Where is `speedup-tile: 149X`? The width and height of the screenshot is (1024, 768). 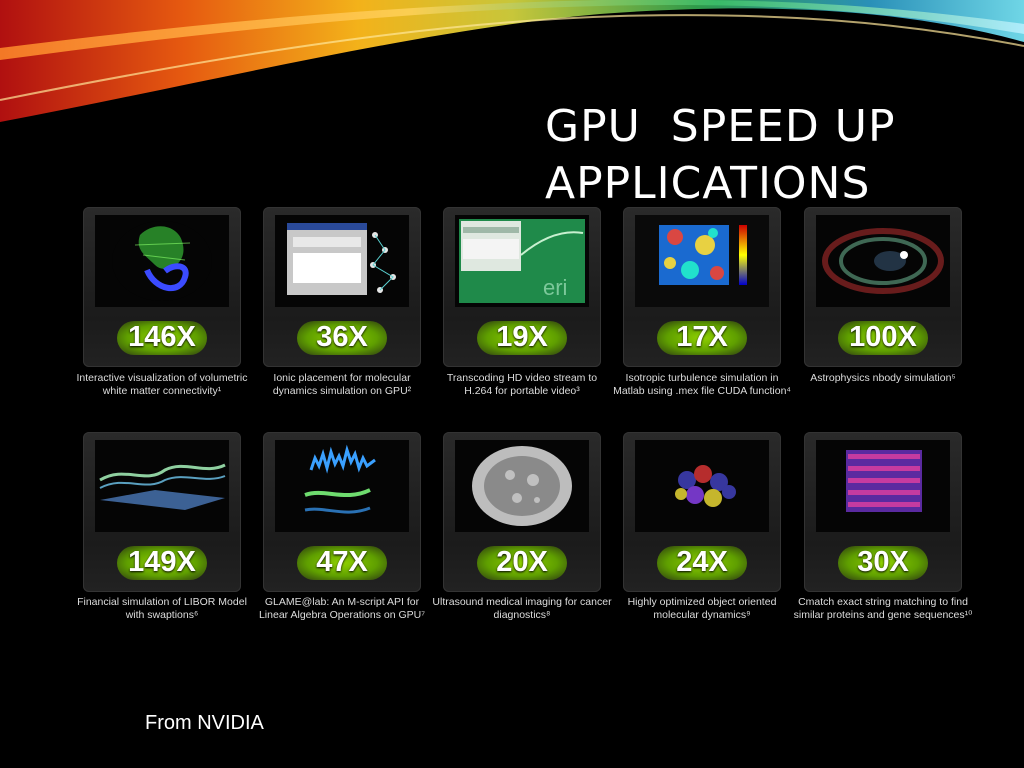
speedup-tile: 149X is located at coordinates (162, 512).